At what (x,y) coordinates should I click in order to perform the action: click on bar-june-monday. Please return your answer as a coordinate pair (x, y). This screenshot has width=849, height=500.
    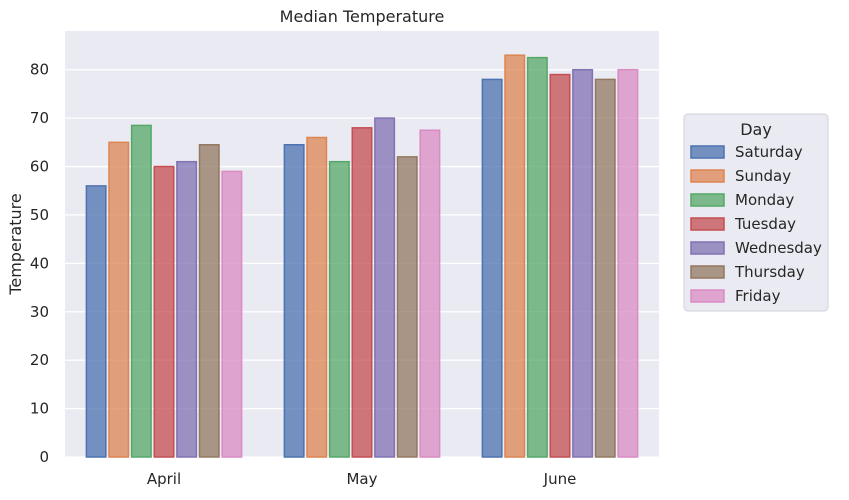
    Looking at the image, I should click on (537, 257).